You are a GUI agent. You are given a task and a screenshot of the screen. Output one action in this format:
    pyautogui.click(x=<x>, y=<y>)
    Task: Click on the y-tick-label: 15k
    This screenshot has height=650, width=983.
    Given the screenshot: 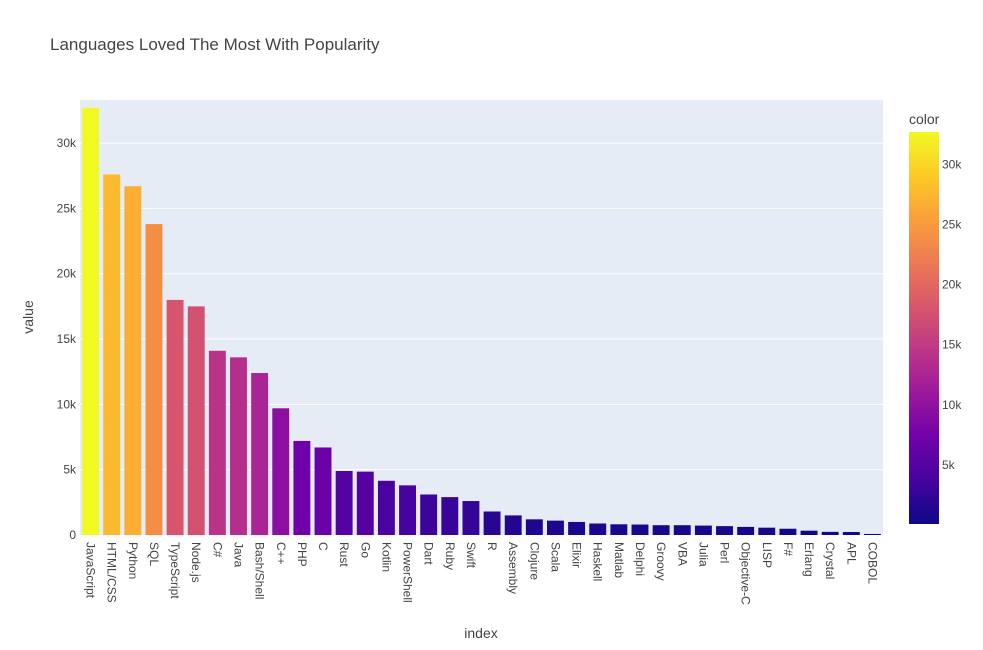 What is the action you would take?
    pyautogui.click(x=67, y=339)
    